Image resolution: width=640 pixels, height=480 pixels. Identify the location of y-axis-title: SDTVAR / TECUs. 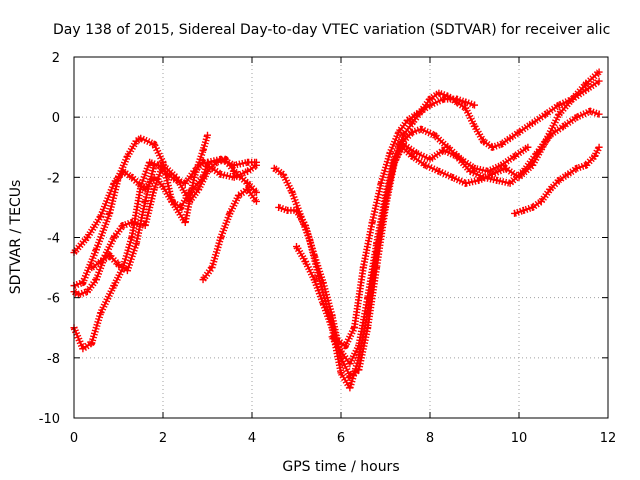
(16, 237).